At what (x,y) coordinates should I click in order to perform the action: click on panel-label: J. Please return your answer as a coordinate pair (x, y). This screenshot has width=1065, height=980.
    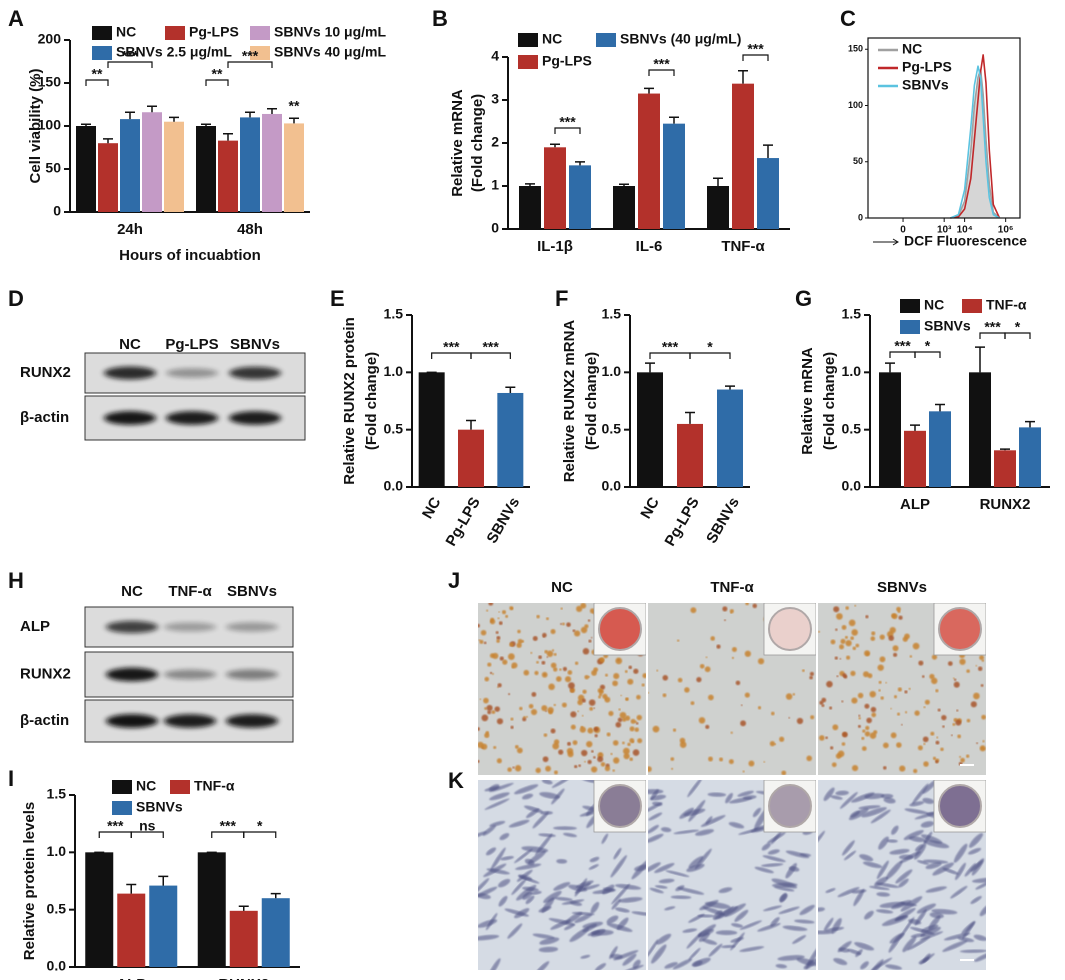
    Looking at the image, I should click on (454, 580).